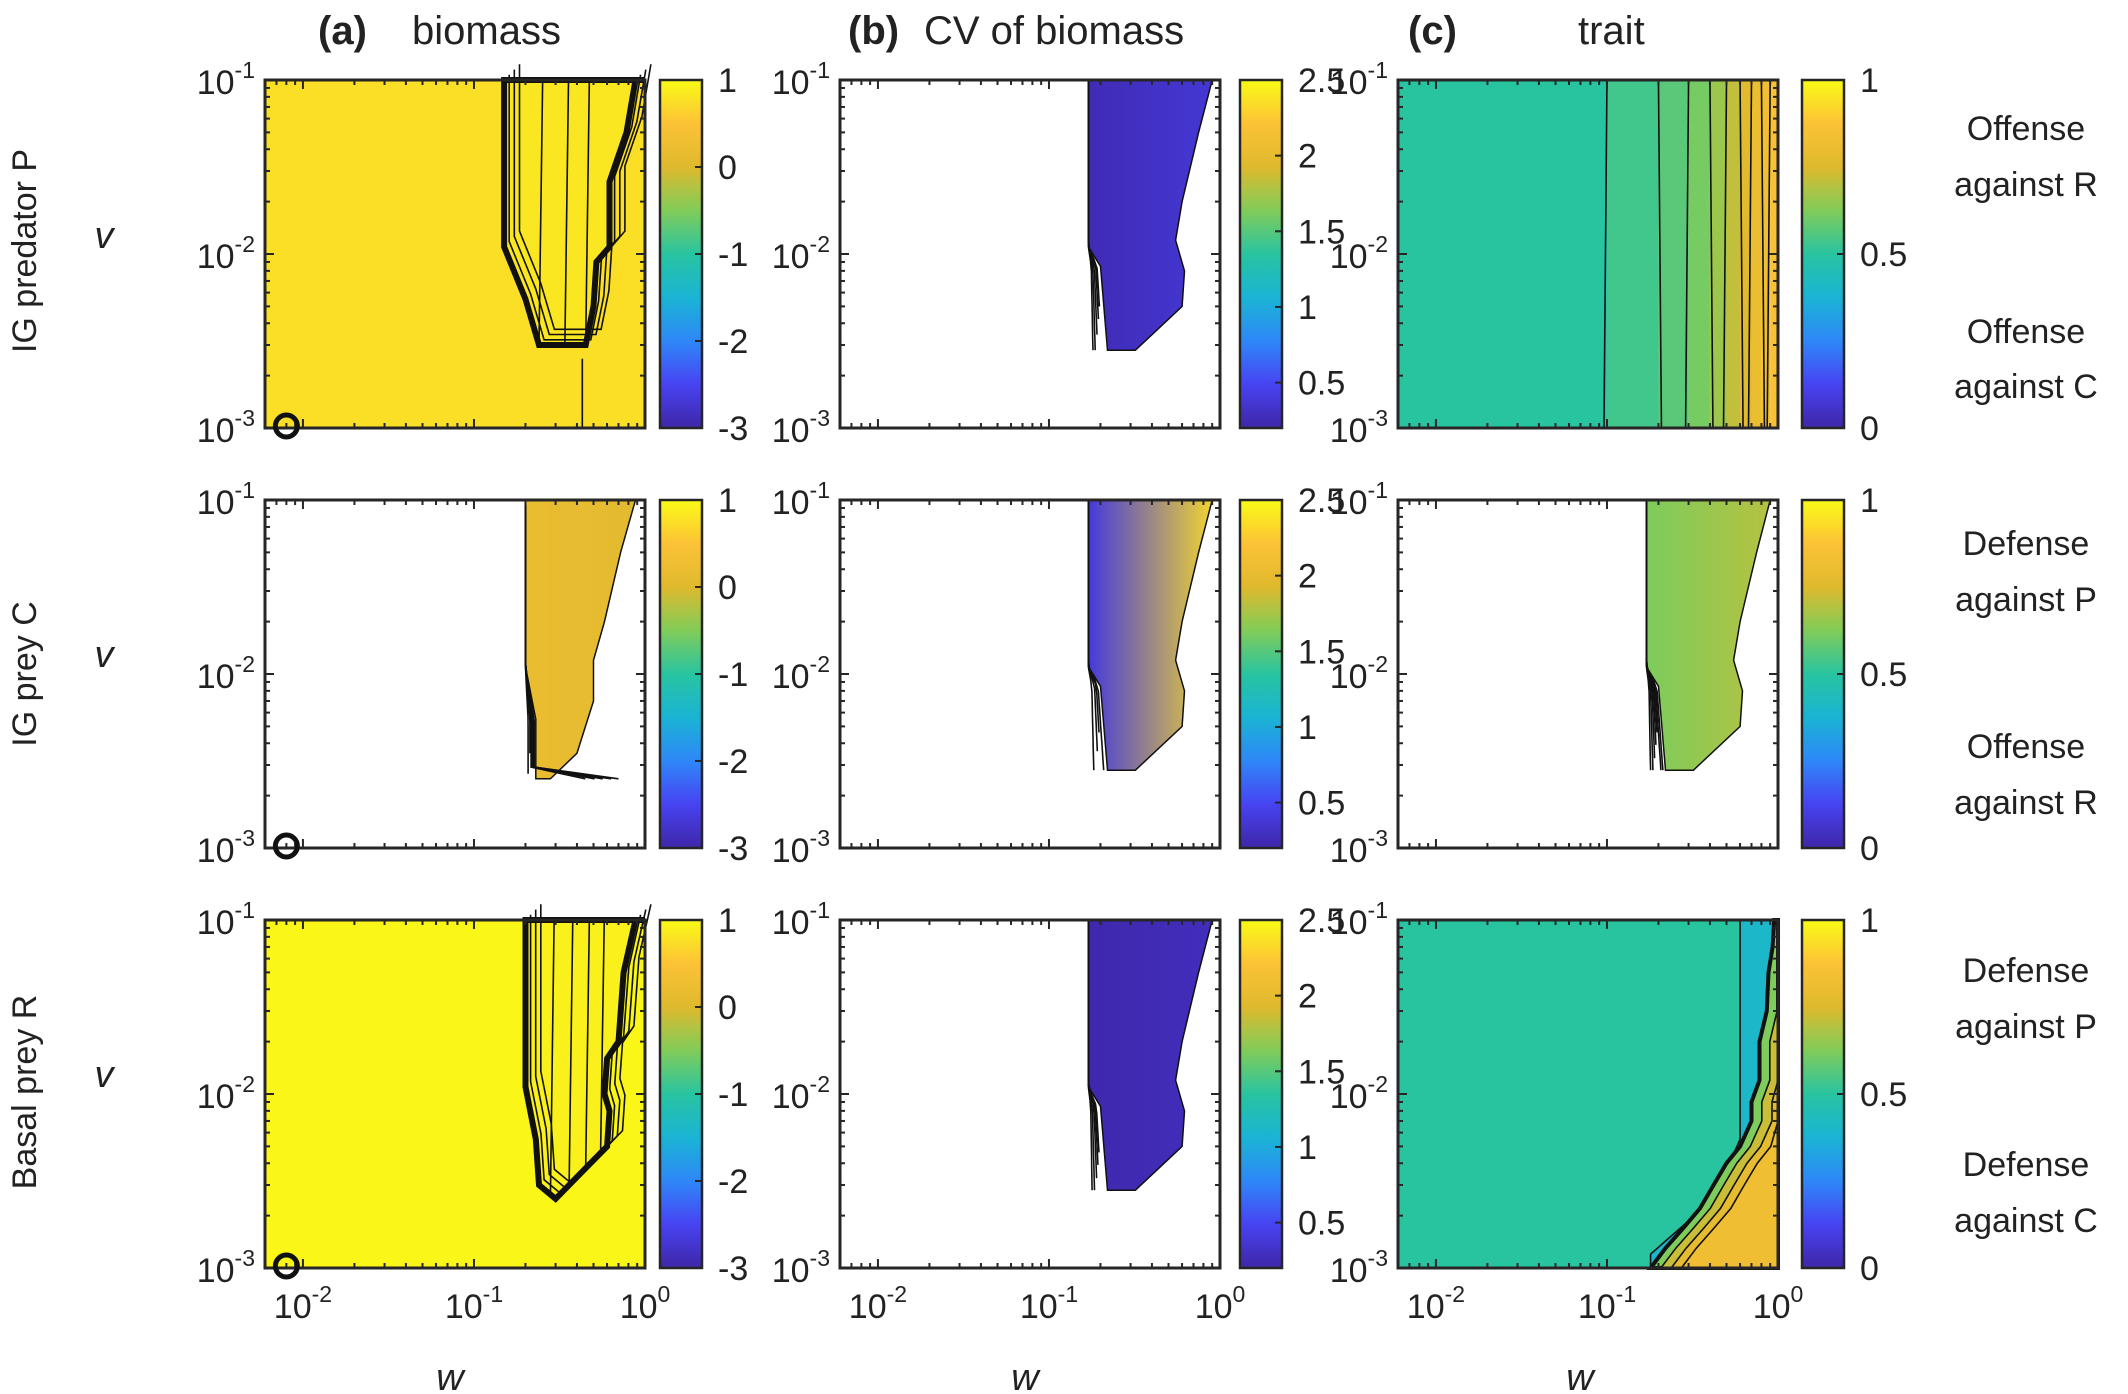 This screenshot has height=1394, width=2128. Describe the element at coordinates (1778, 1303) in the screenshot. I see `x-tick-label: 10⁰` at that location.